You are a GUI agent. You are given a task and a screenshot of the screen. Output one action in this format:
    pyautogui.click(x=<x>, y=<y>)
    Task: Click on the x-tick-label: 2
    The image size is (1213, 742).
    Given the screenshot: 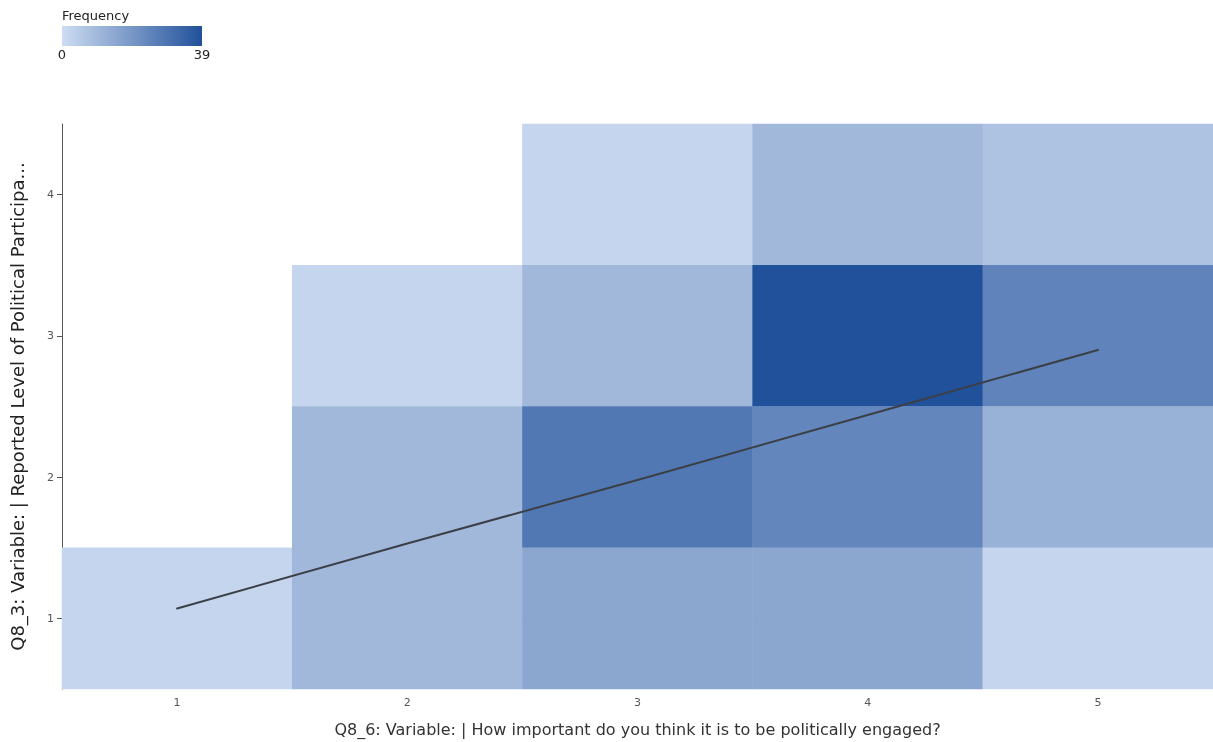 What is the action you would take?
    pyautogui.click(x=407, y=702)
    